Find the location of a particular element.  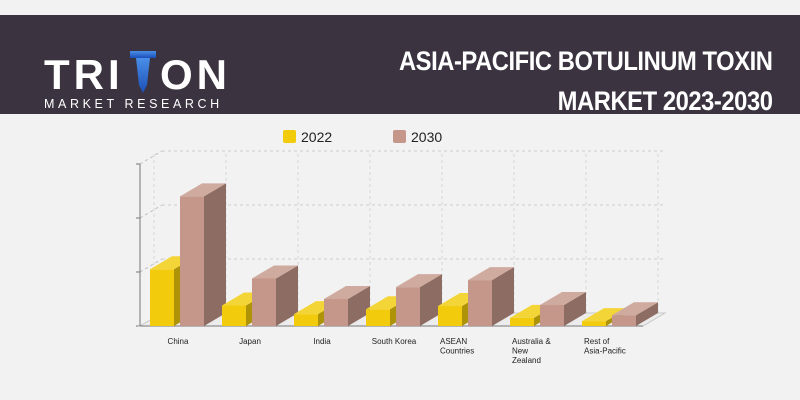

bar-2030-3-side is located at coordinates (431, 300).